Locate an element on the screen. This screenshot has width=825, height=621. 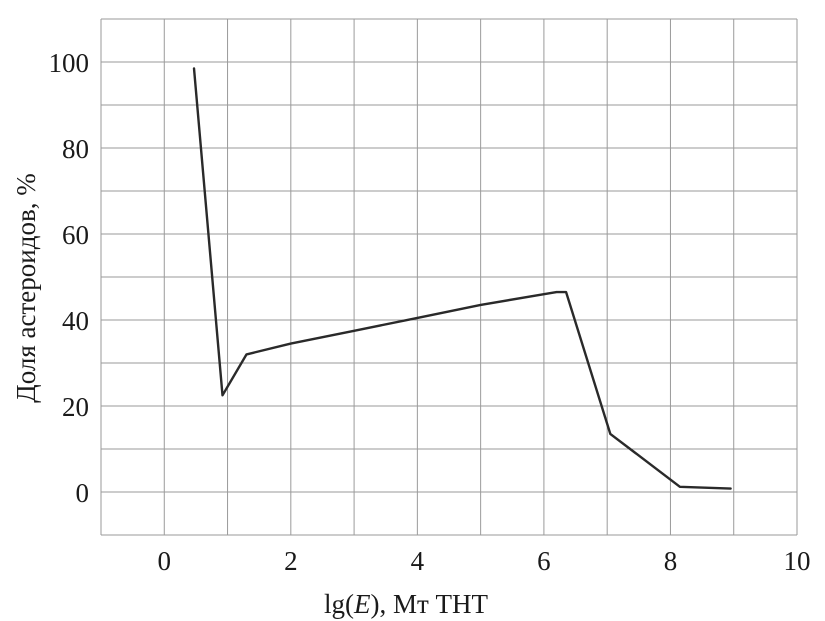
x-tick-label: 4 is located at coordinates (418, 561).